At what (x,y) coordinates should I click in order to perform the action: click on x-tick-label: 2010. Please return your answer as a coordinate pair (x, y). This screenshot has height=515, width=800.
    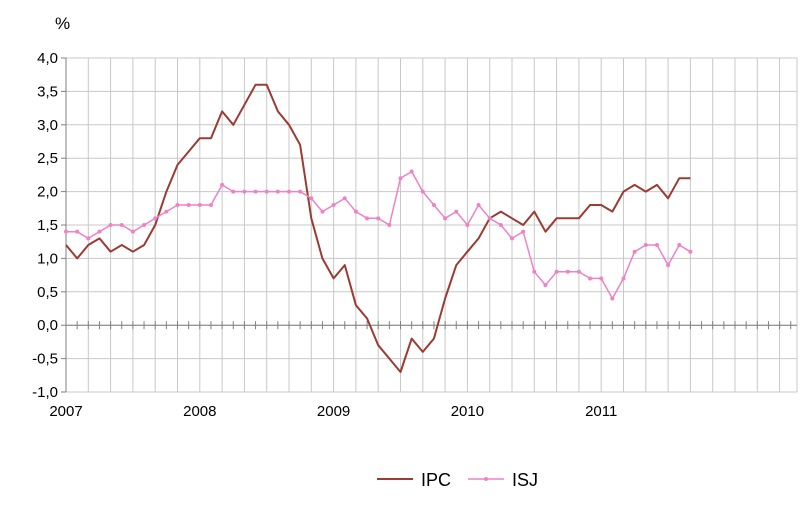
    Looking at the image, I should click on (467, 411).